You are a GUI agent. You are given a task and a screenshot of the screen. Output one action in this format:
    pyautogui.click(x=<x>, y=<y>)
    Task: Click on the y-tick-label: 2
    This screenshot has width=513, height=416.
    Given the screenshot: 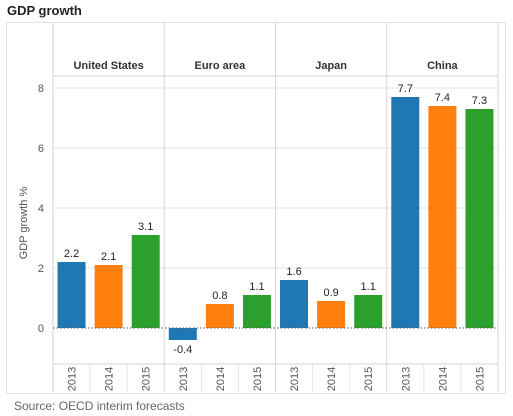 What is the action you would take?
    pyautogui.click(x=41, y=269)
    